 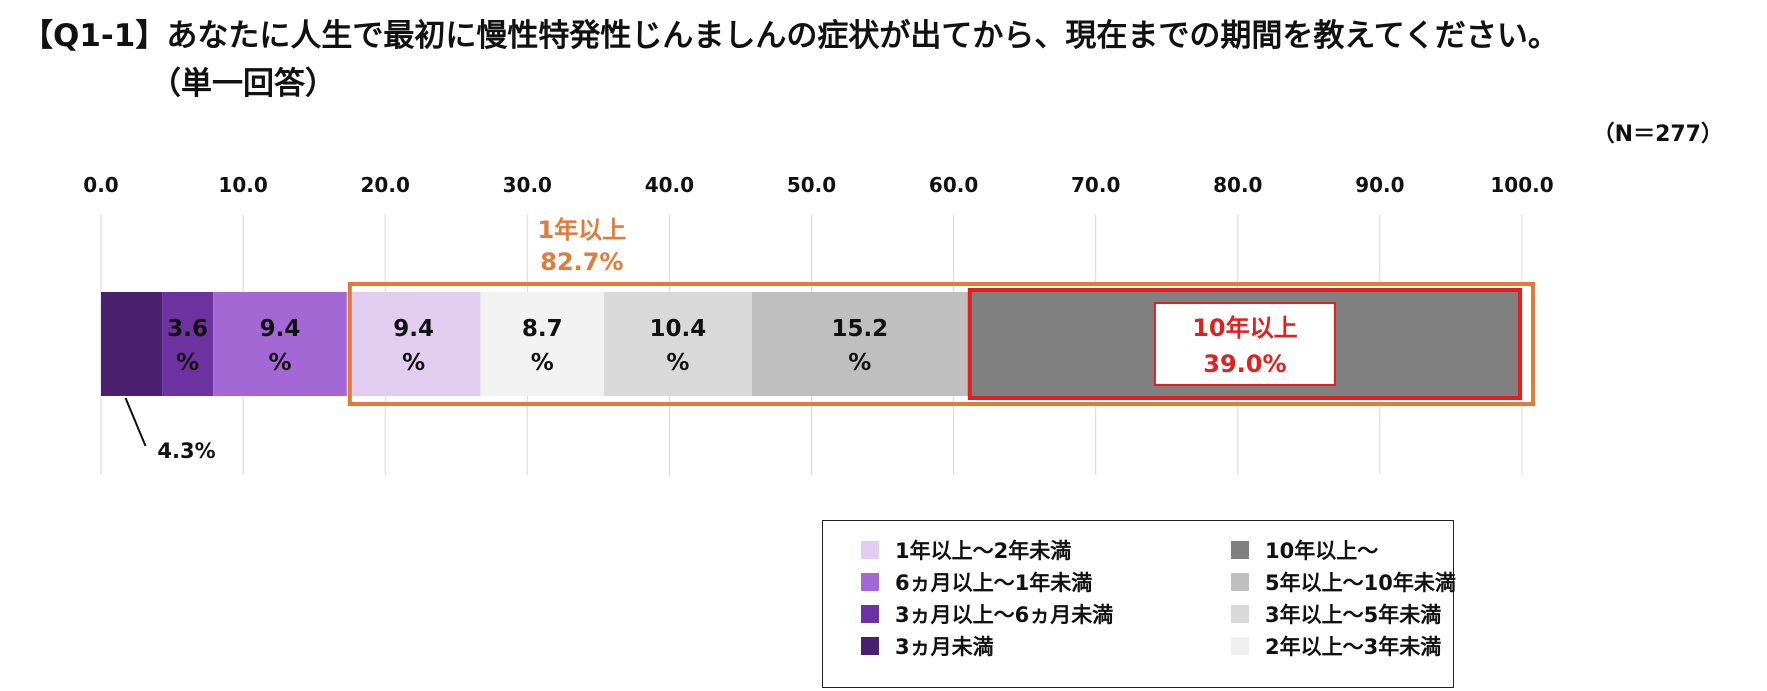 I want to click on annotation-value: 82.7%, so click(x=581, y=262).